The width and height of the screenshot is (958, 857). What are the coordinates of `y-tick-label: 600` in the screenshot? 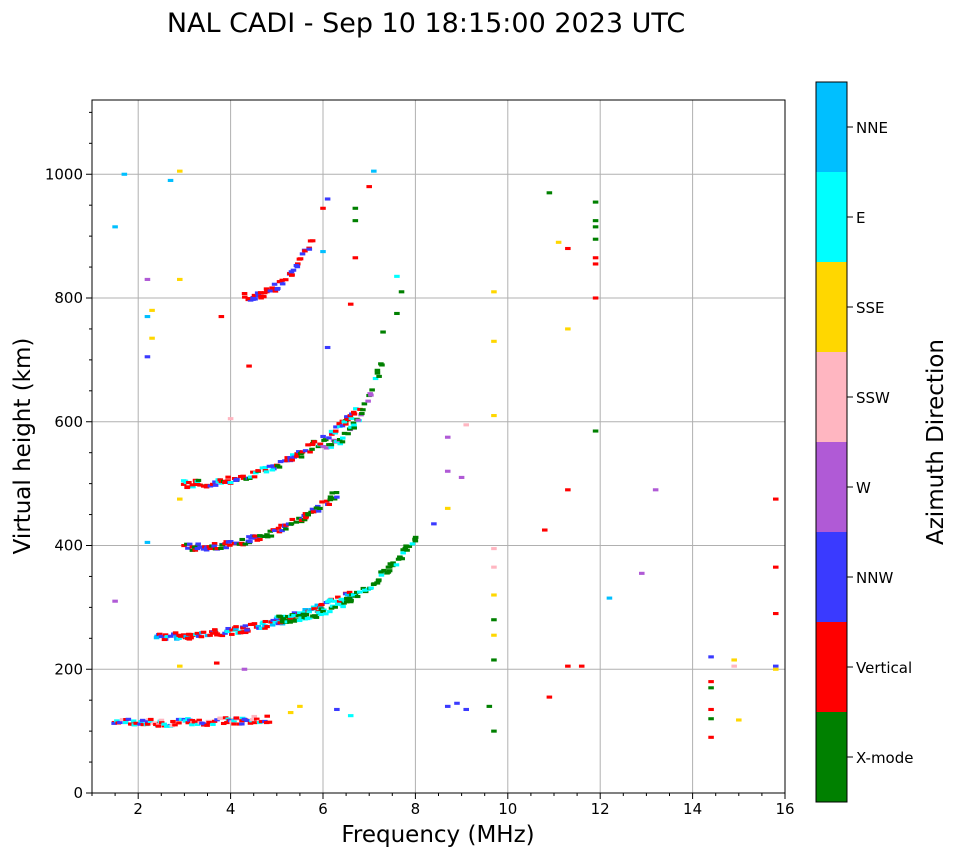 It's located at (68, 422).